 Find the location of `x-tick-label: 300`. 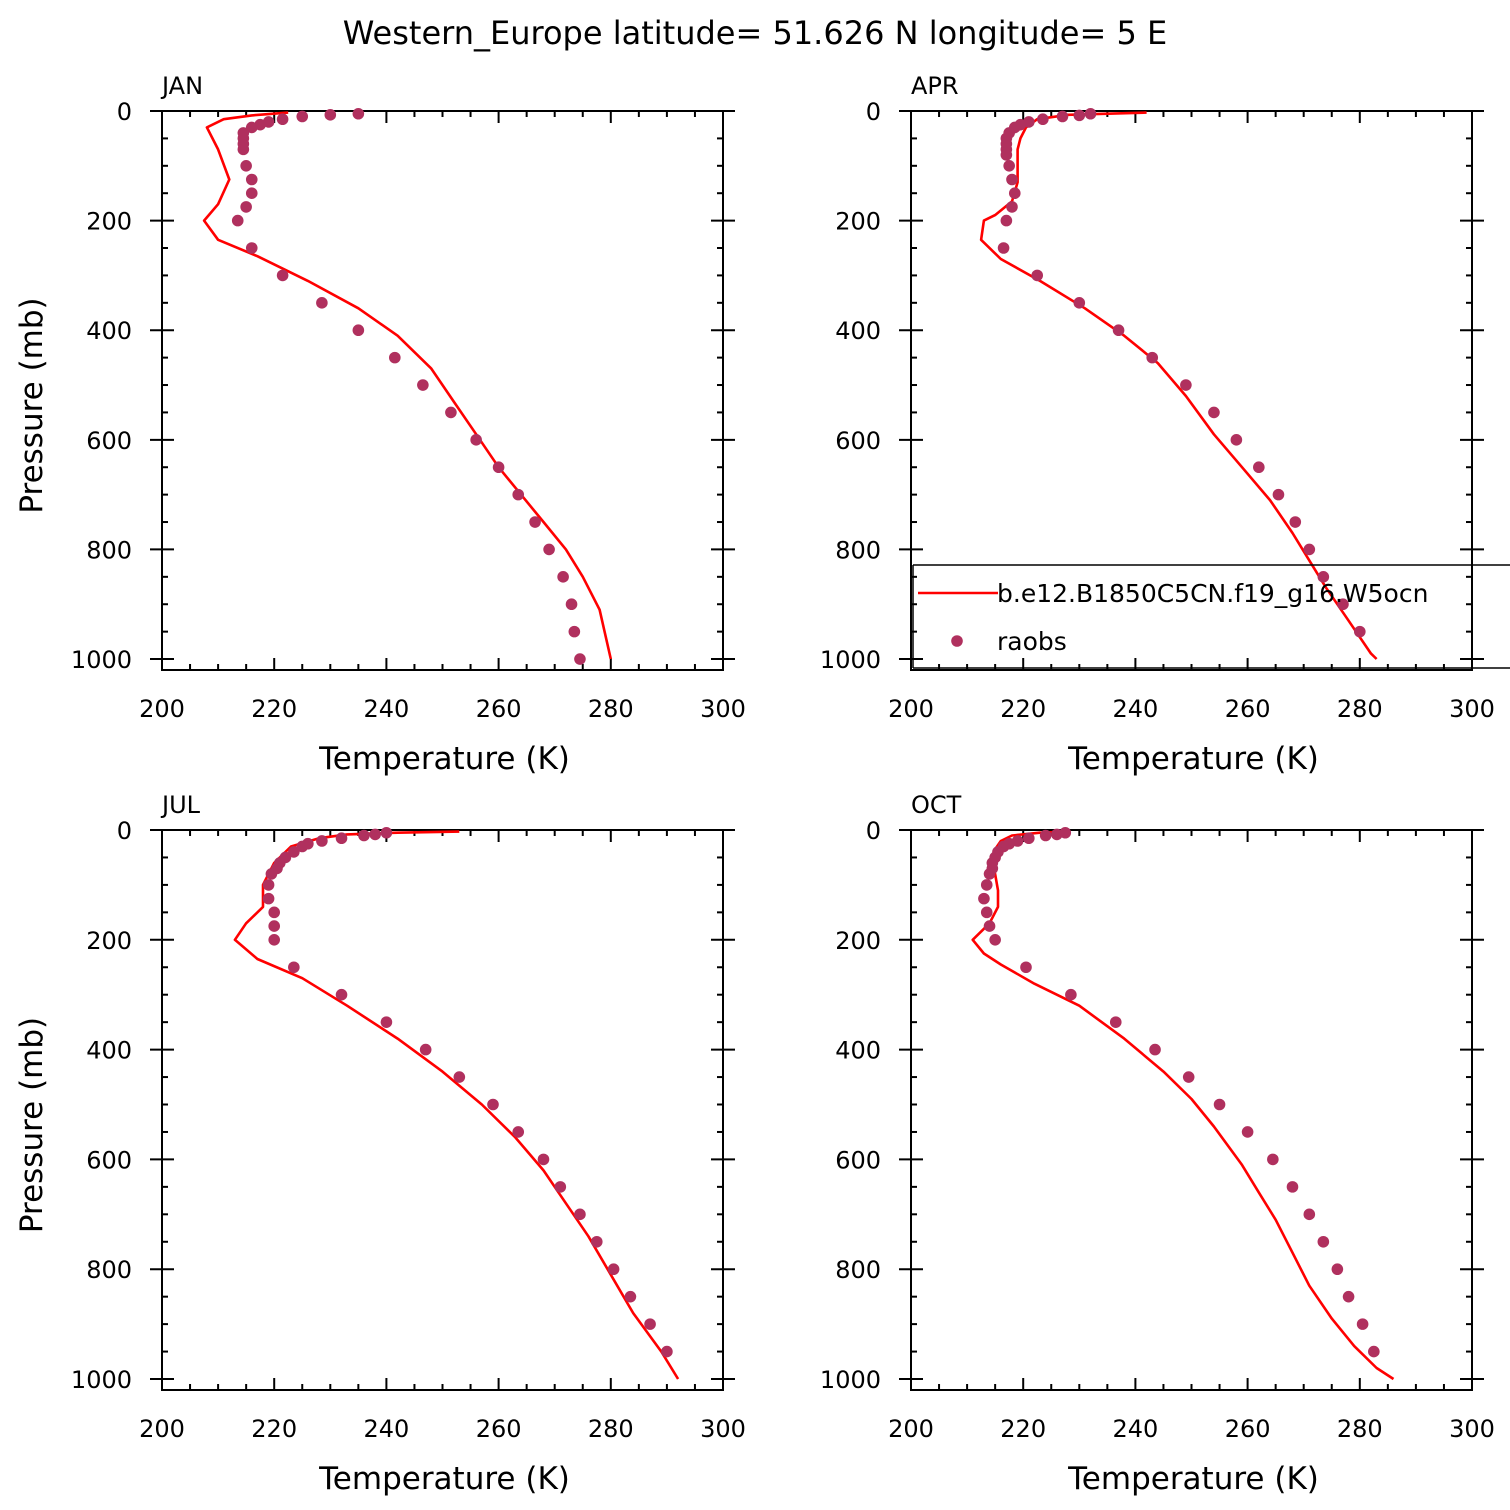

x-tick-label: 300 is located at coordinates (1472, 1429).